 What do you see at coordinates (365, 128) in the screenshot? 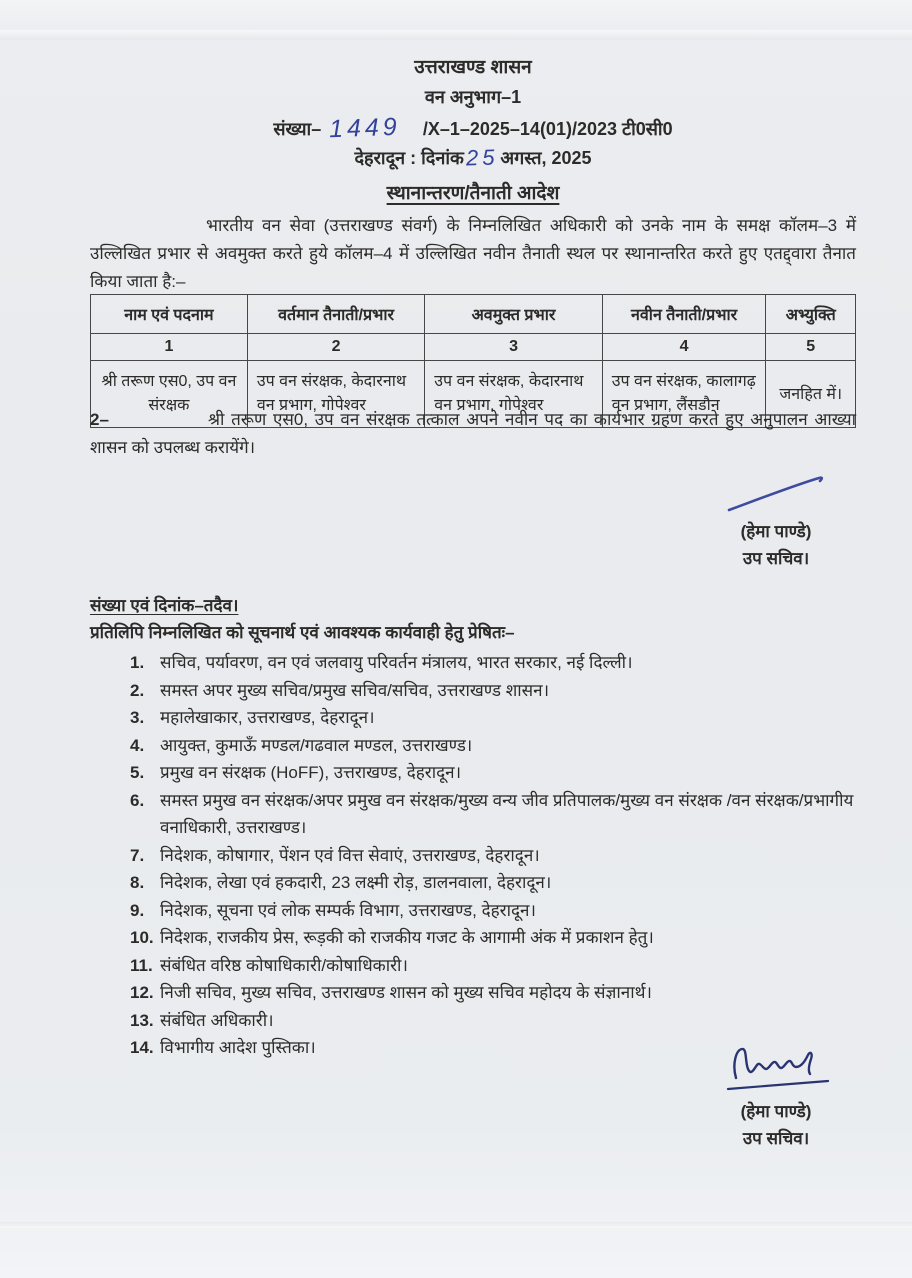
I see `handwritten-order-number: 1449` at bounding box center [365, 128].